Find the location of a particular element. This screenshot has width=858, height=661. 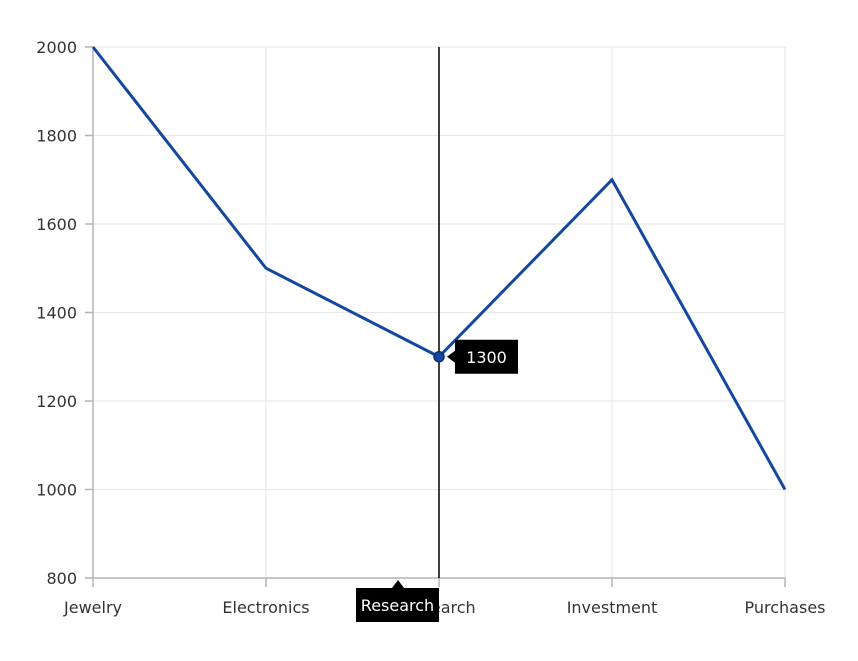

y-axis-ticks: 800 1000 1200 1400 1600 1800 2000 is located at coordinates (56, 313).